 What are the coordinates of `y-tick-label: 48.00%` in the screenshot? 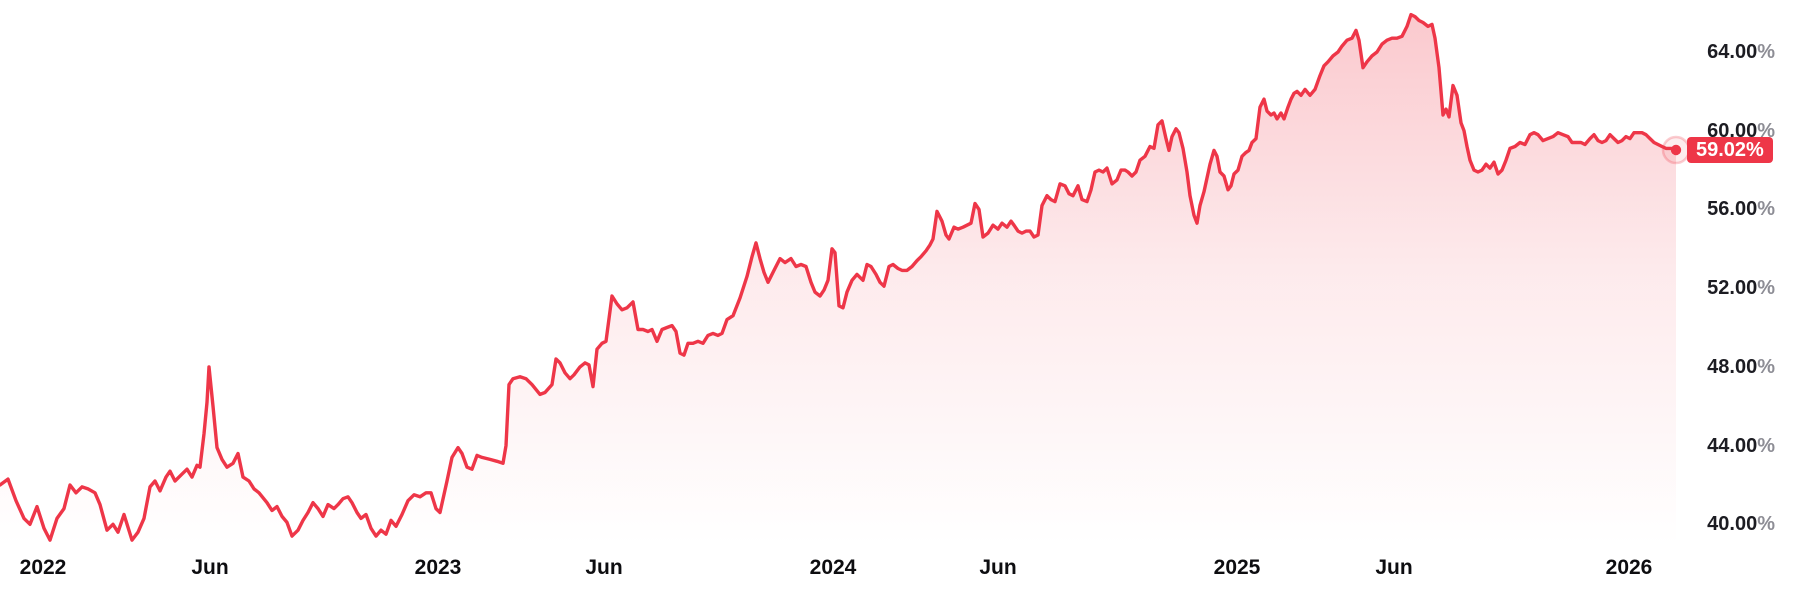 It's located at (1741, 367).